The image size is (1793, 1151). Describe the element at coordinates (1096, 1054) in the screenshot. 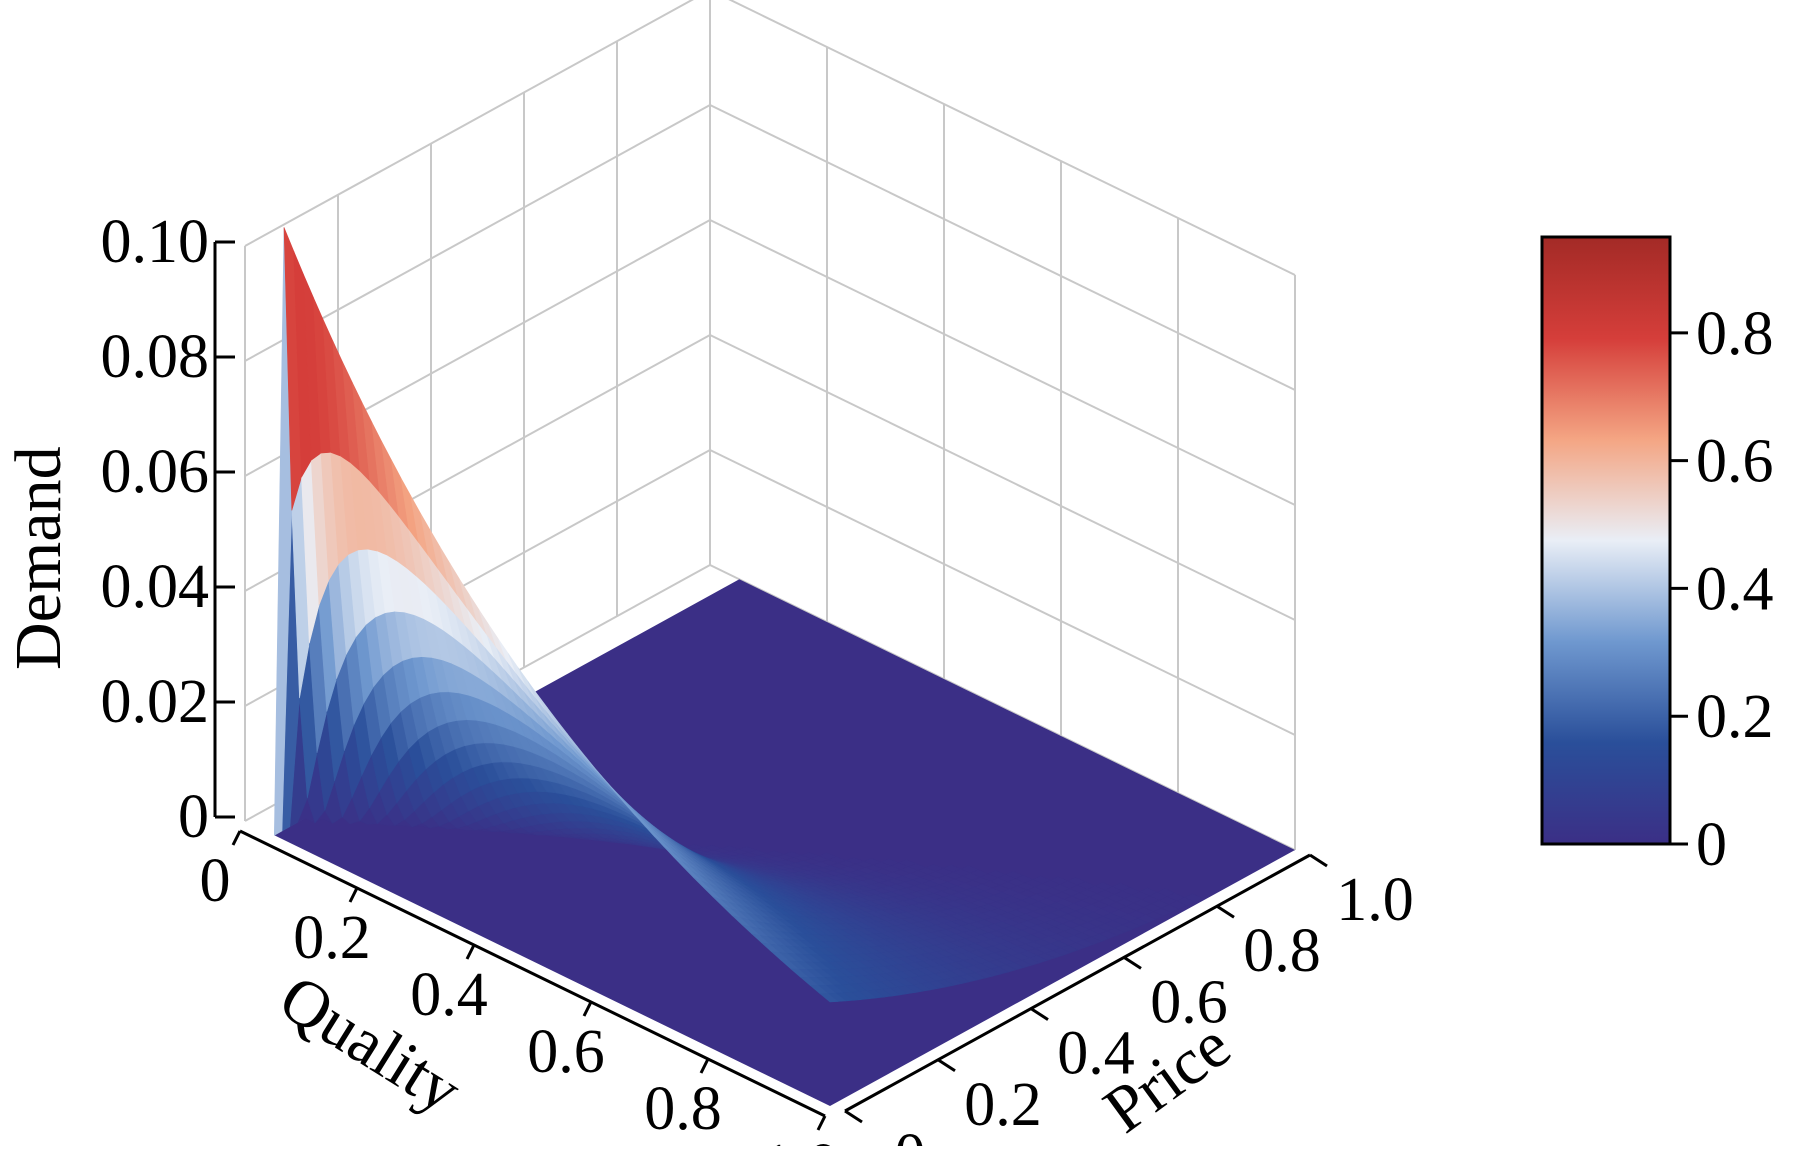

I see `y-tick-label: 0.4` at that location.